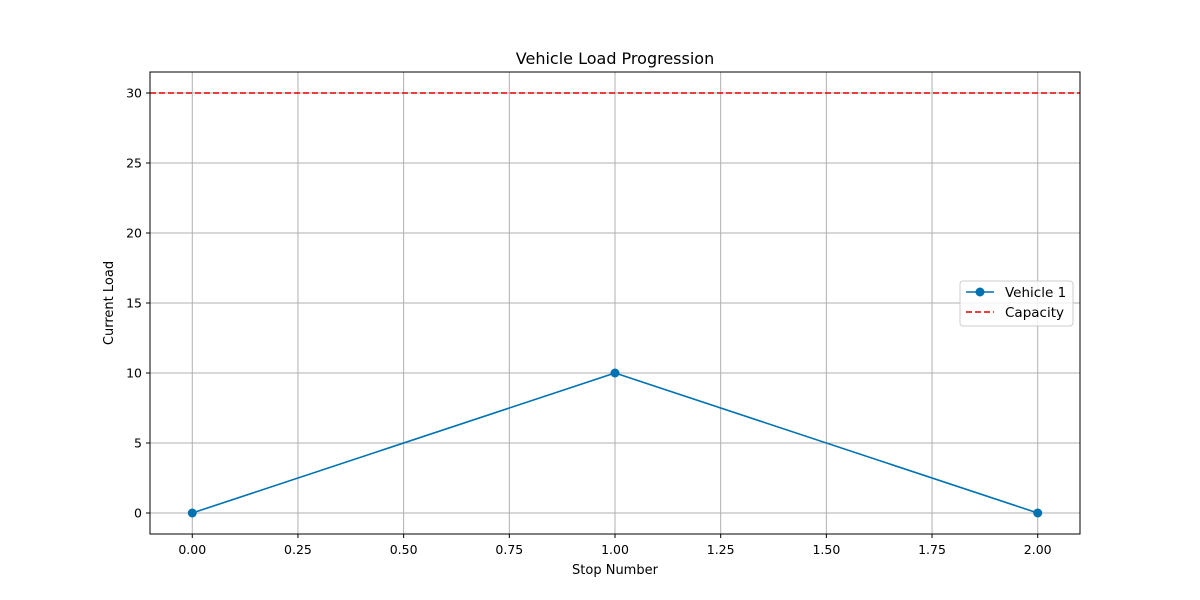  Describe the element at coordinates (932, 549) in the screenshot. I see `x-tick-label: 1.75` at that location.